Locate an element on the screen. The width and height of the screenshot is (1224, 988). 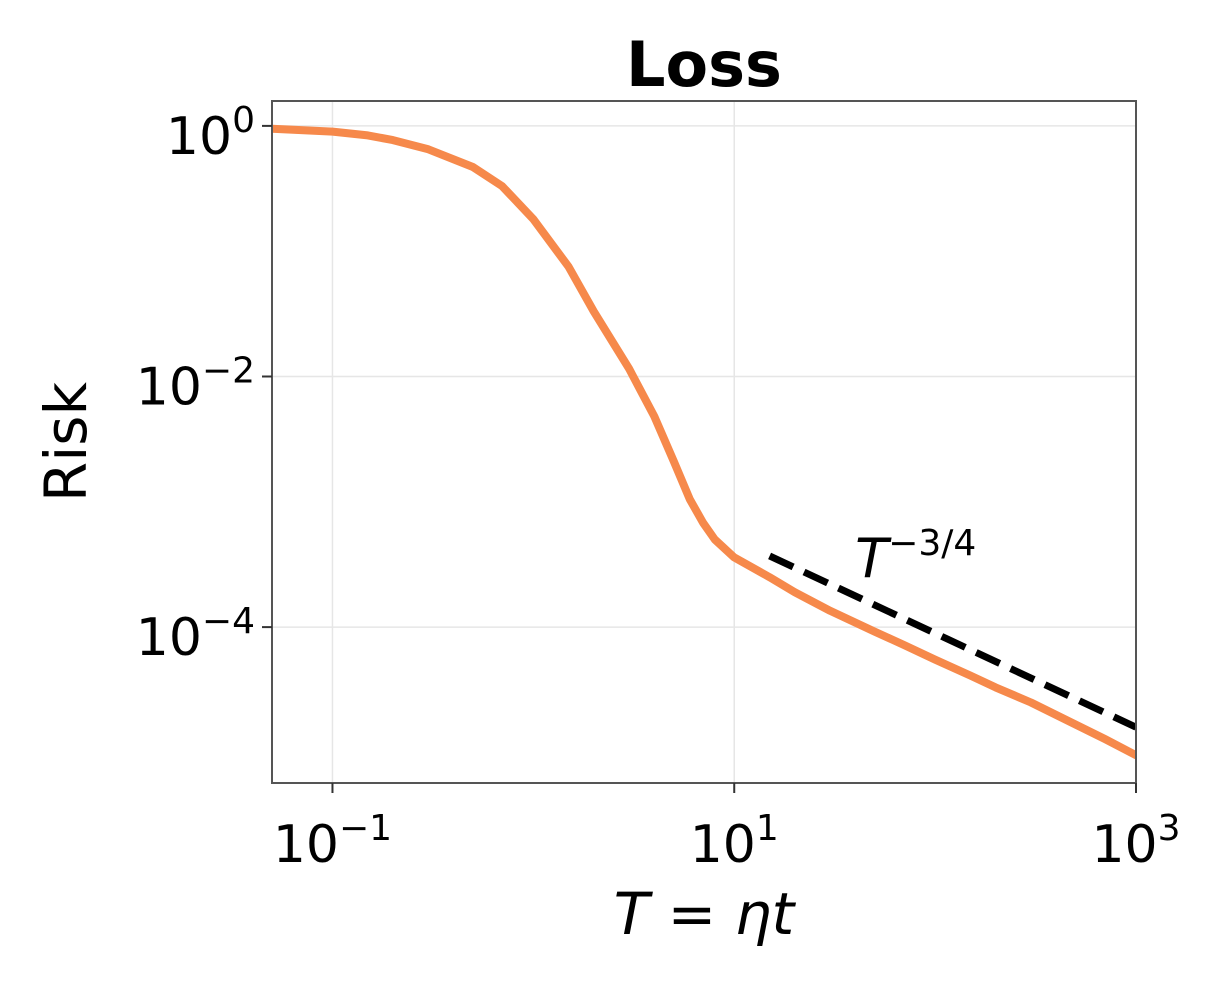
y-axis-label: Risk is located at coordinates (66, 441).